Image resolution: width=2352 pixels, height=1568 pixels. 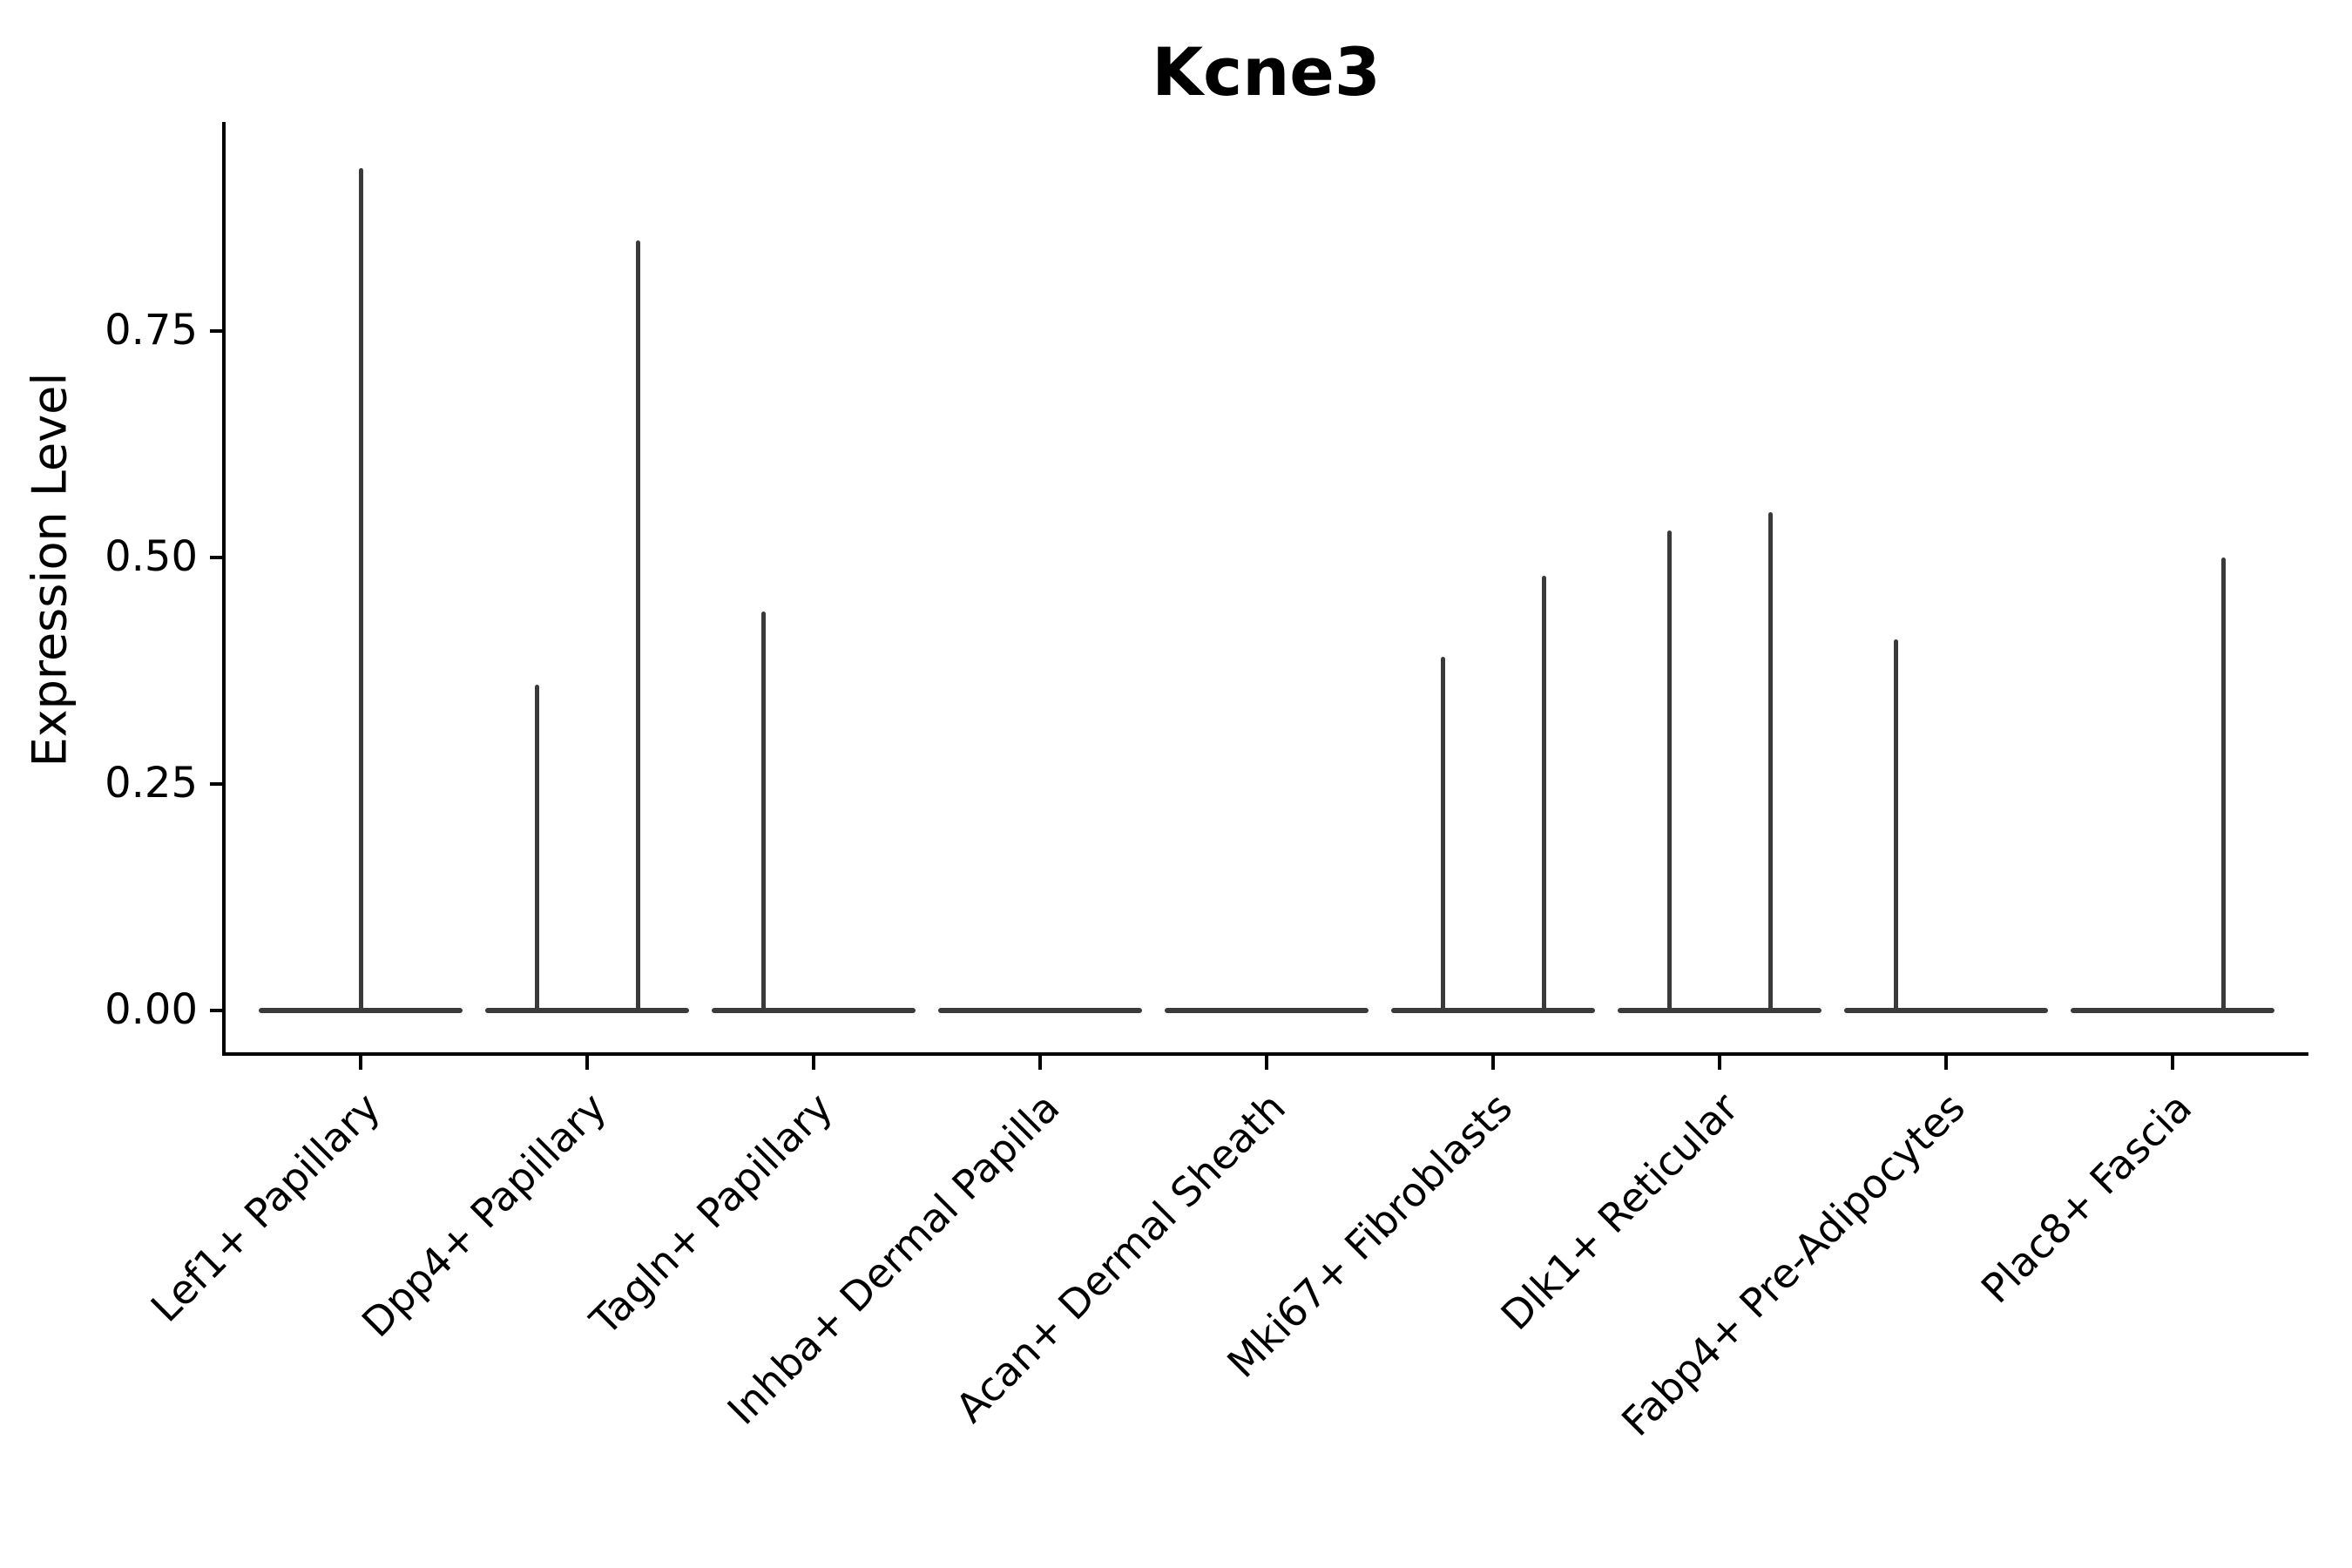 I want to click on x-tick-label: Tagln+ Papillary, so click(x=711, y=1214).